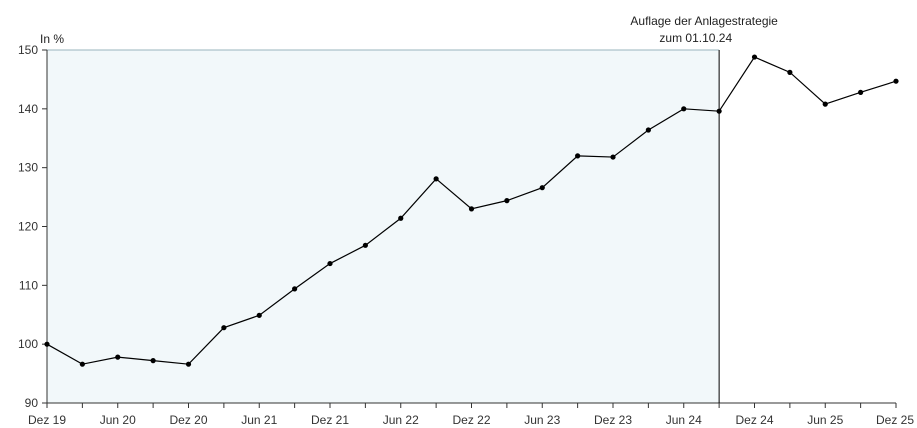 The width and height of the screenshot is (917, 428). What do you see at coordinates (754, 420) in the screenshot?
I see `x-tick-label: Dez 24` at bounding box center [754, 420].